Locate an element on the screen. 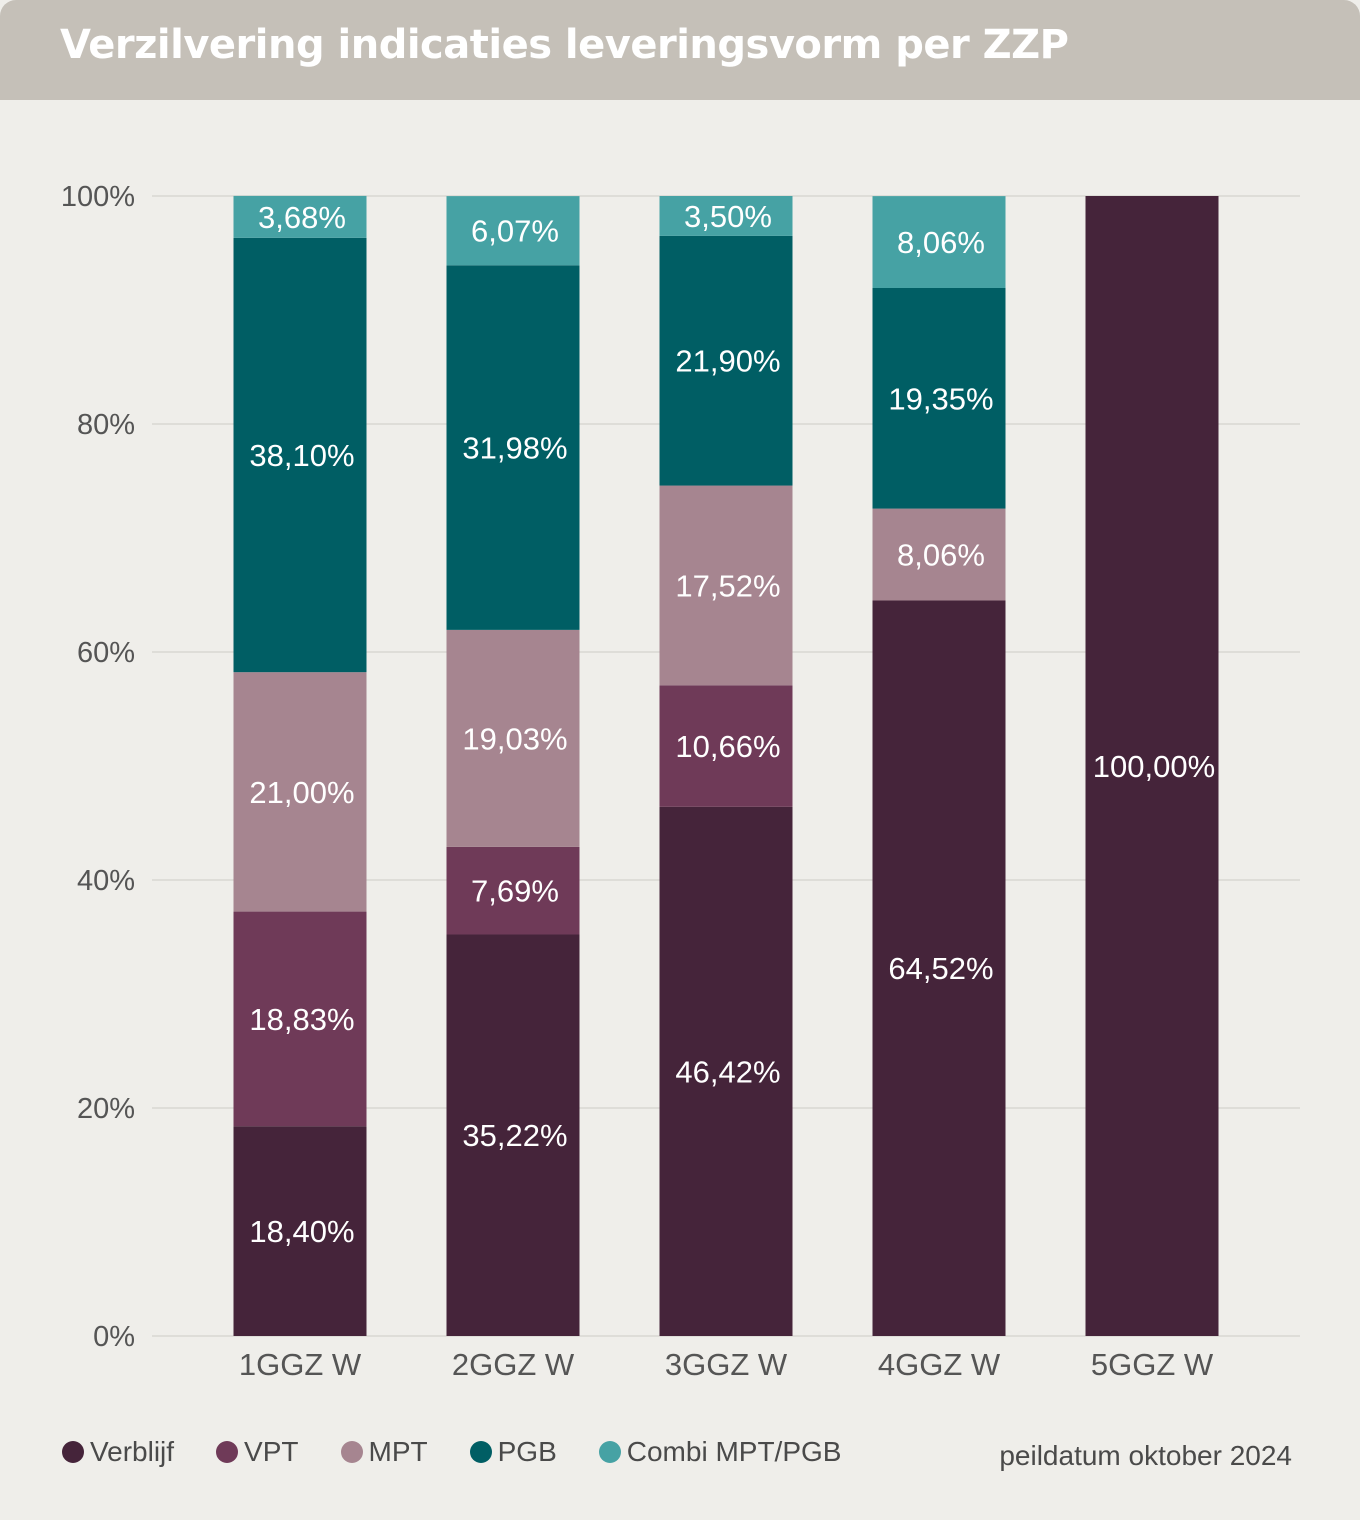  legend-item: Verblijf is located at coordinates (118, 1452).